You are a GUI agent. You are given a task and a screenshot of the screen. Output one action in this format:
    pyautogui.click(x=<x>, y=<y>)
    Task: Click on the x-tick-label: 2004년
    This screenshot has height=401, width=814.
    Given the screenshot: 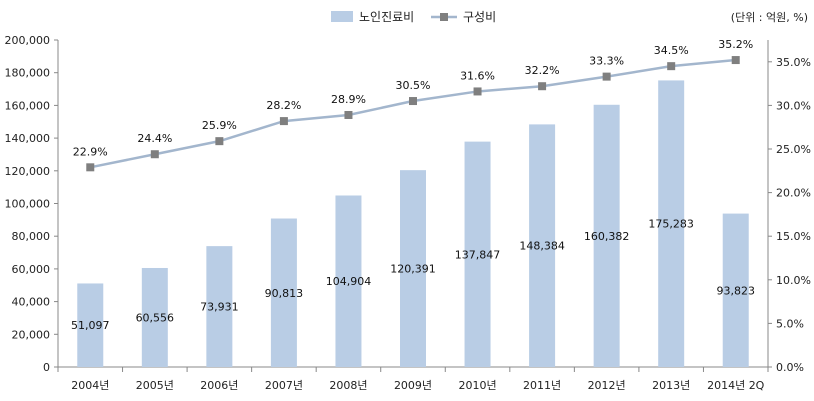 What is the action you would take?
    pyautogui.click(x=90, y=385)
    